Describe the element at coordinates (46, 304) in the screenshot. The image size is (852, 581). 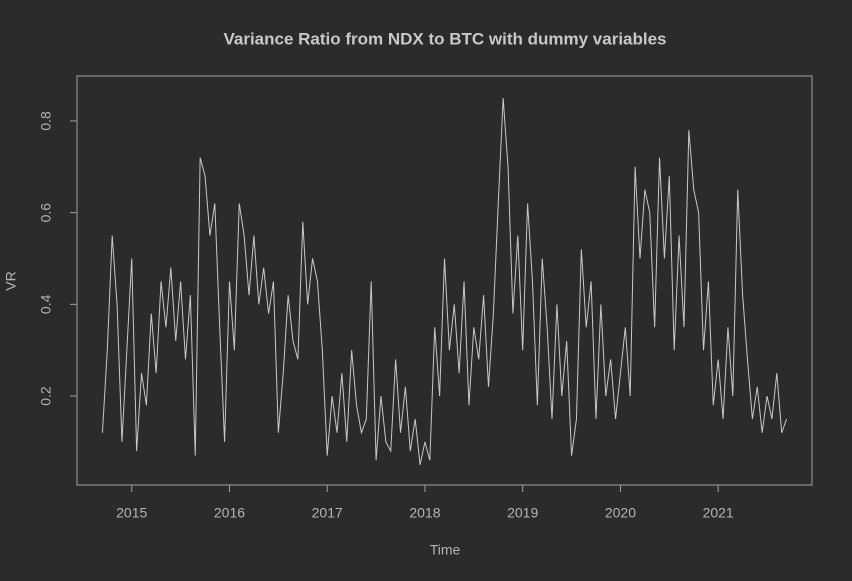
I see `y-tick-label: 0.4` at that location.